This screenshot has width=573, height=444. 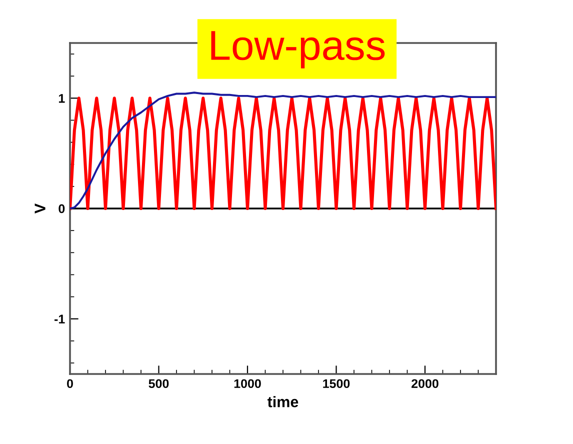 What do you see at coordinates (298, 49) in the screenshot?
I see `chart-title: Low-pass` at bounding box center [298, 49].